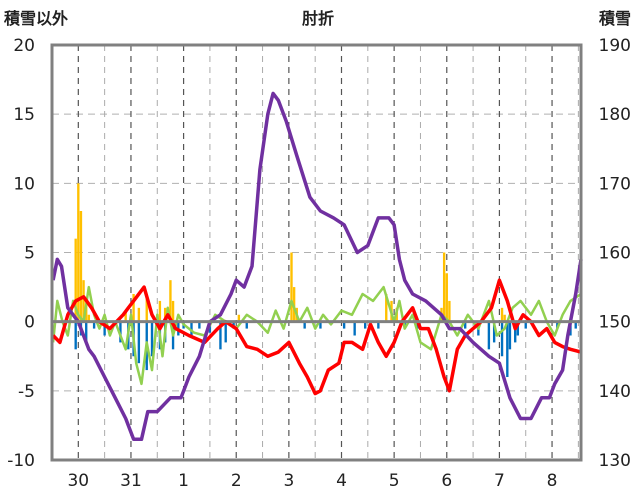 Image resolution: width=636 pixels, height=501 pixels. Describe the element at coordinates (29, 323) in the screenshot. I see `left-tick-2: 0` at that location.